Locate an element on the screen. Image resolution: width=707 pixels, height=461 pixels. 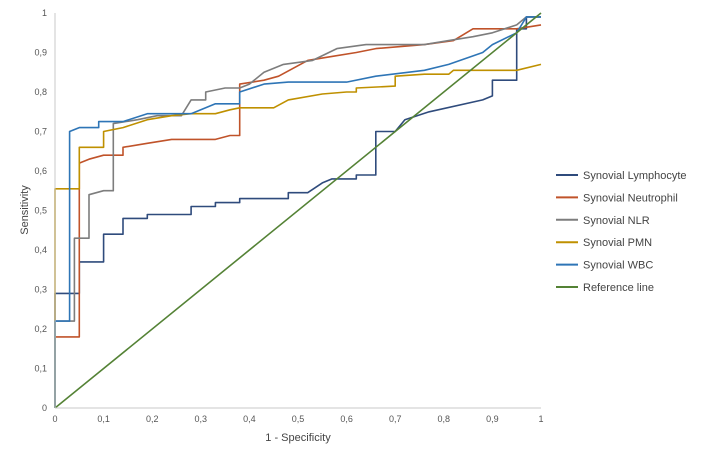
y-axis-title: Sensitivity is located at coordinates (25, 210).